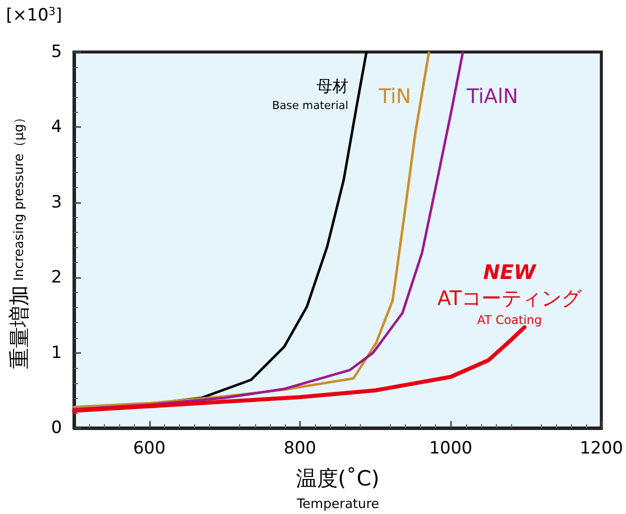 This screenshot has height=514, width=626. What do you see at coordinates (394, 96) in the screenshot?
I see `series-label: TiN` at bounding box center [394, 96].